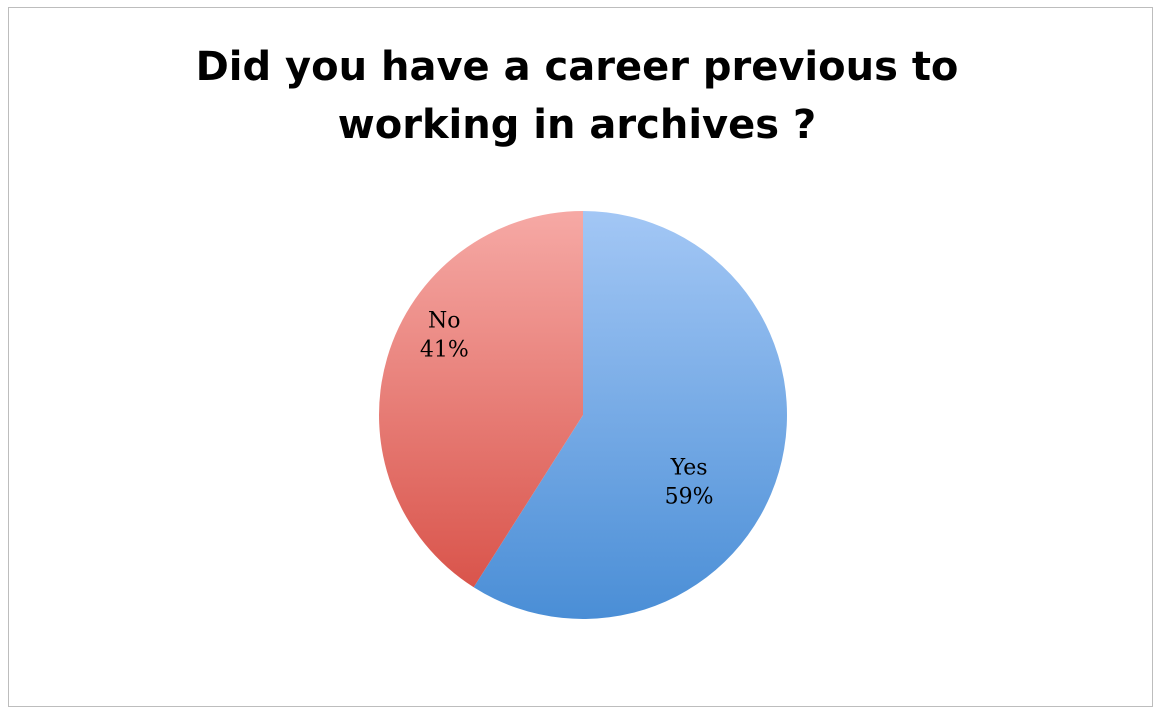  I want to click on chart-title-line-1: Did you have a career previous to, so click(577, 67).